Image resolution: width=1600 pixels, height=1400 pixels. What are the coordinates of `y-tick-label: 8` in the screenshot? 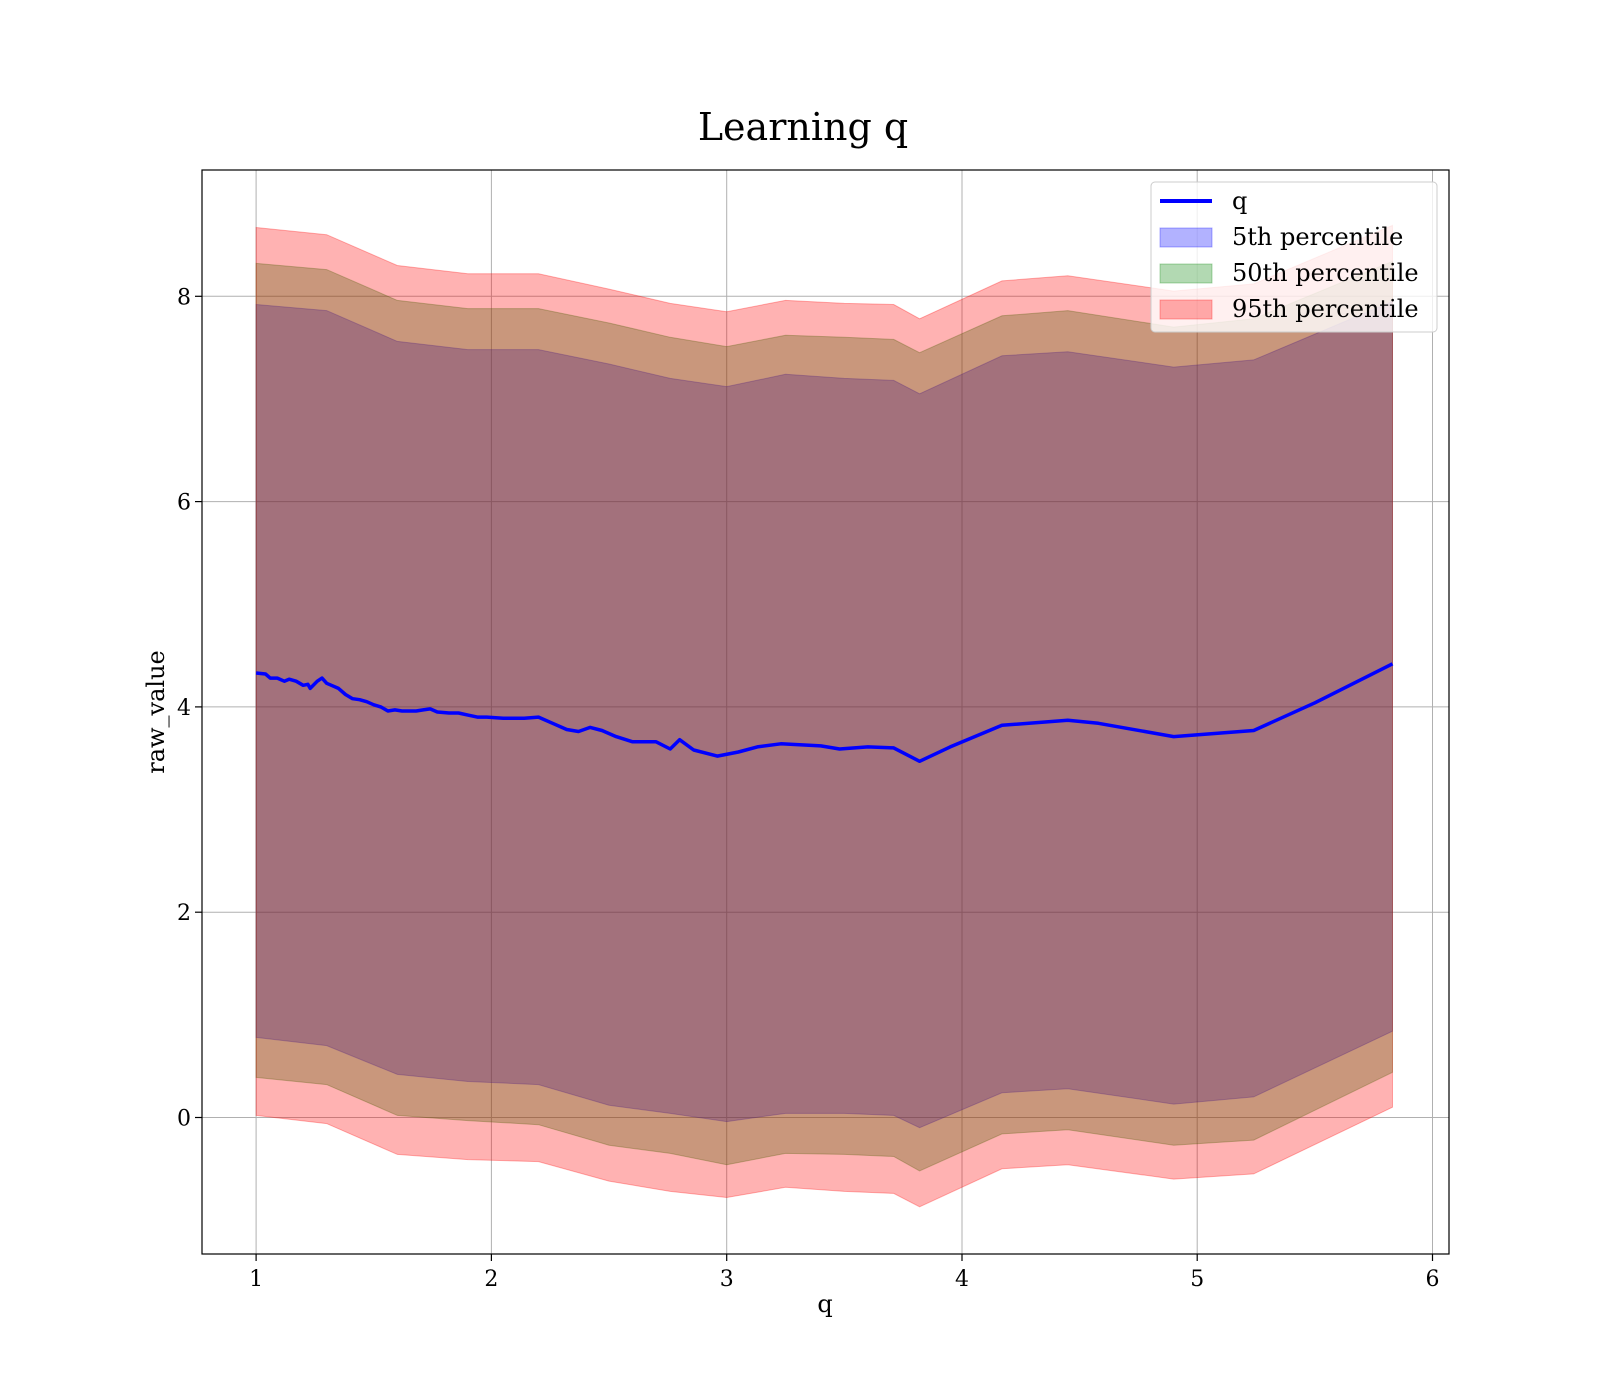 It's located at (184, 297).